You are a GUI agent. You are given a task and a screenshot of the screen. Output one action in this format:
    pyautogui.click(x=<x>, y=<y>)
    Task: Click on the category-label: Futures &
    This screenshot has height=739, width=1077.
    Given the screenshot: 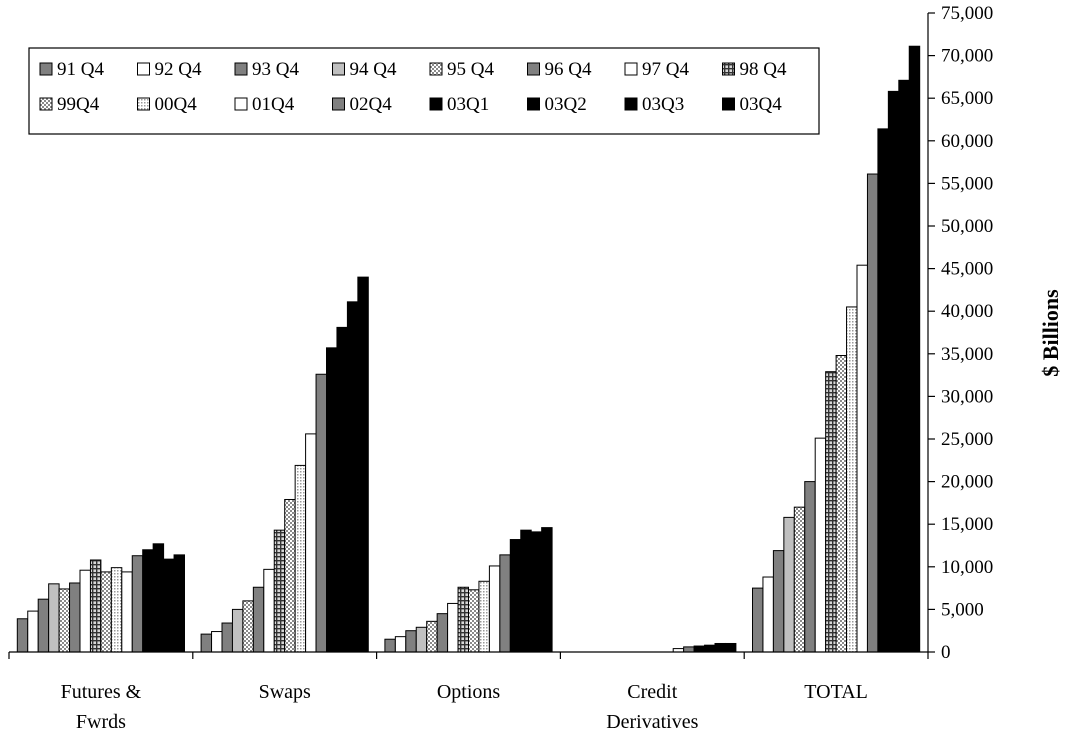 What is the action you would take?
    pyautogui.click(x=101, y=692)
    